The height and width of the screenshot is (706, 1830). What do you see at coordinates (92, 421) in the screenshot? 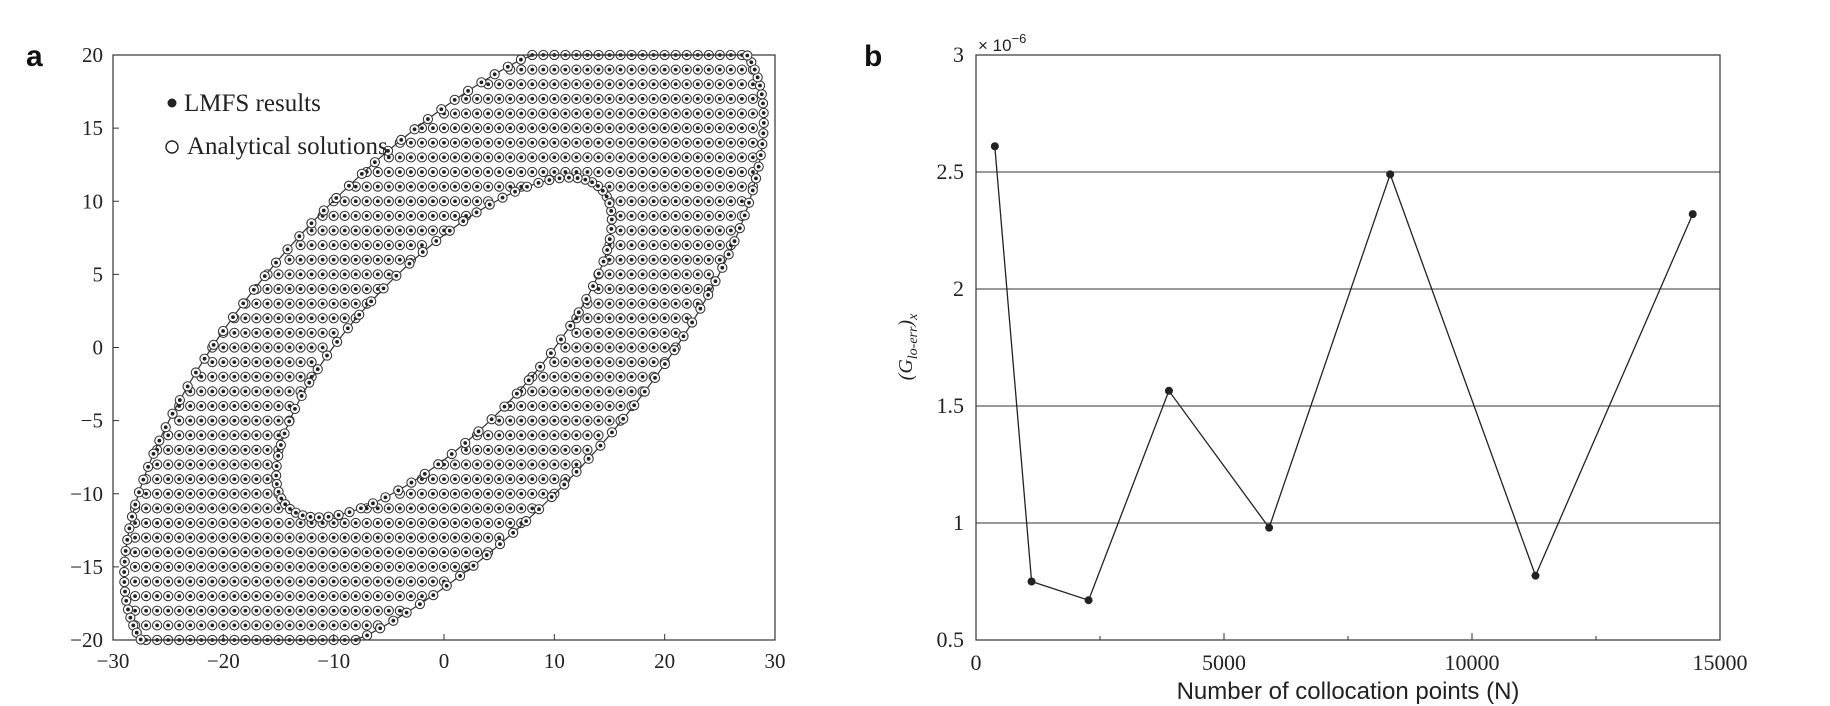
I see `panel-a-y-tick-label: −5` at bounding box center [92, 421].